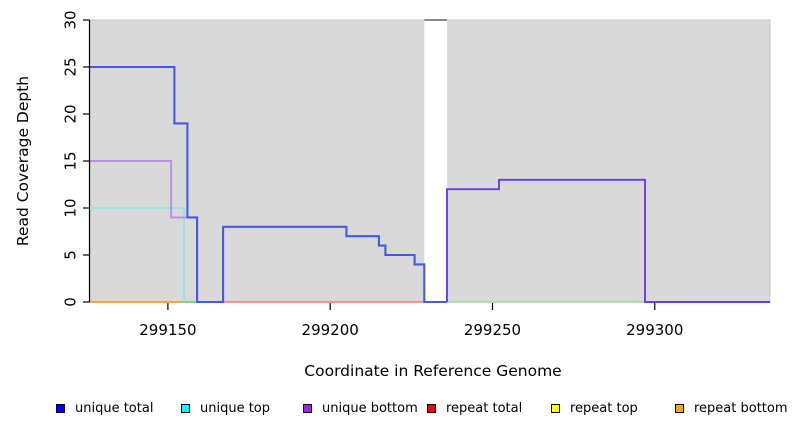  What do you see at coordinates (70, 255) in the screenshot?
I see `y-tick-label: 5` at bounding box center [70, 255].